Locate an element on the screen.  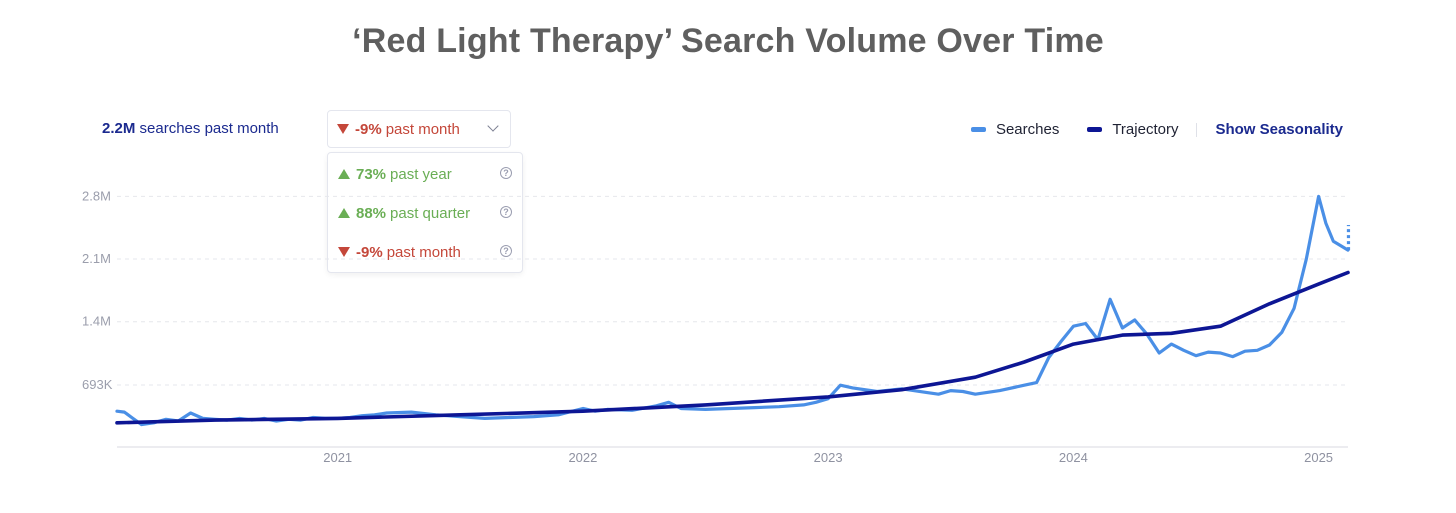
legend-label-searches: Searches is located at coordinates (1027, 129).